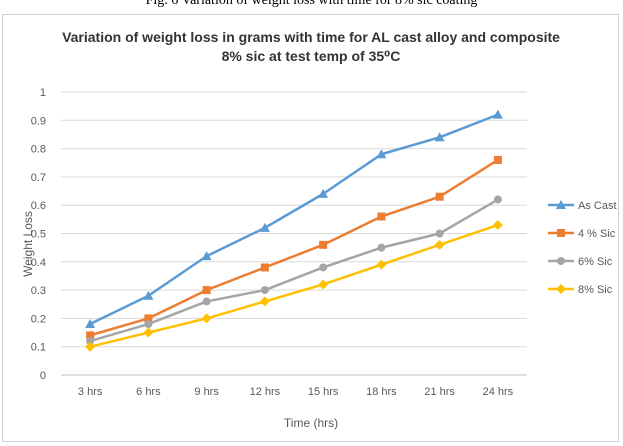 The width and height of the screenshot is (623, 446). Describe the element at coordinates (90, 392) in the screenshot. I see `x-tick-label: 3 hrs` at that location.